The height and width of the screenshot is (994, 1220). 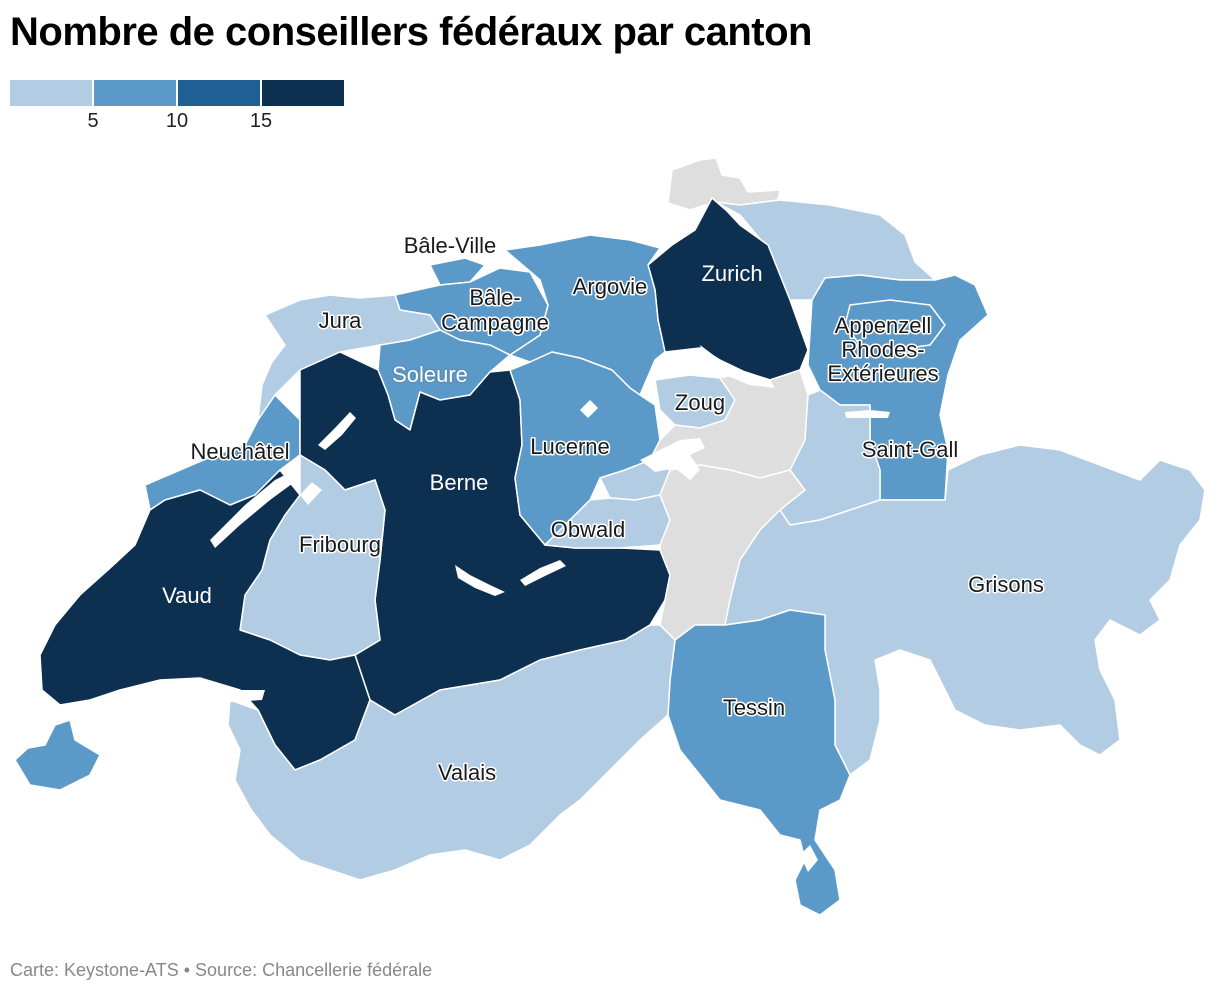 I want to click on canton-geneve, so click(x=57, y=755).